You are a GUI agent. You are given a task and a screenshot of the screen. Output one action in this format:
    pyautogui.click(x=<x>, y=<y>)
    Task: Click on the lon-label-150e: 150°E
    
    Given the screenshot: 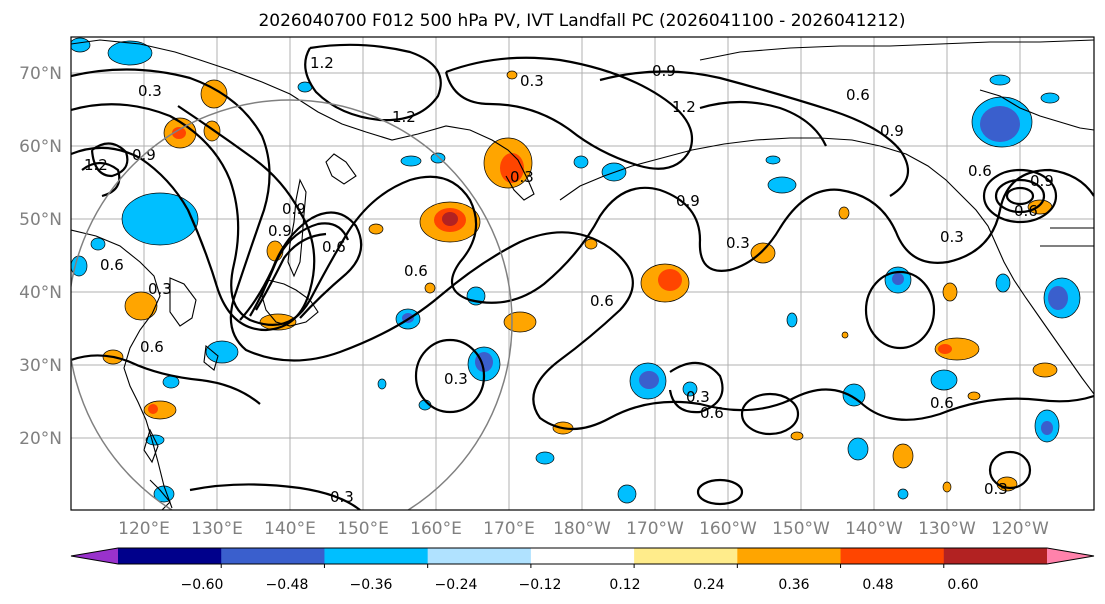 What is the action you would take?
    pyautogui.click(x=363, y=529)
    